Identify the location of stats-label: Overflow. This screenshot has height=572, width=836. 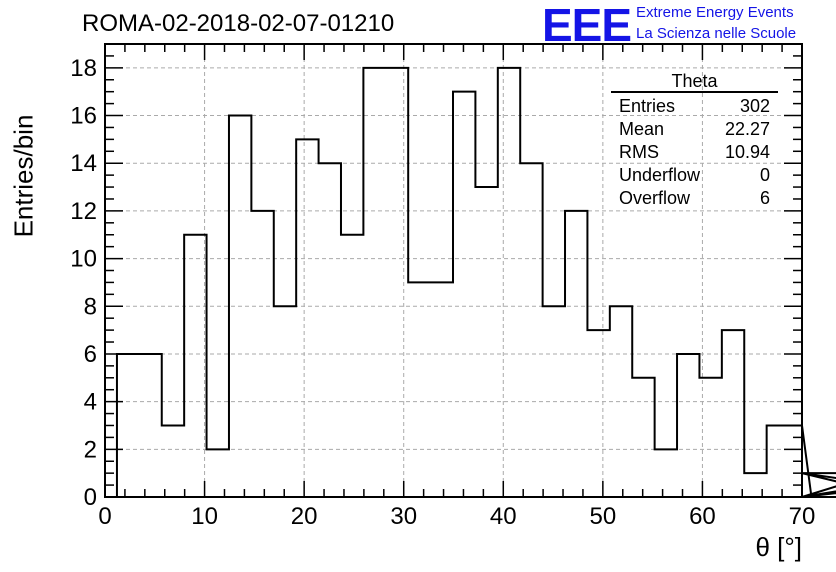
(655, 198).